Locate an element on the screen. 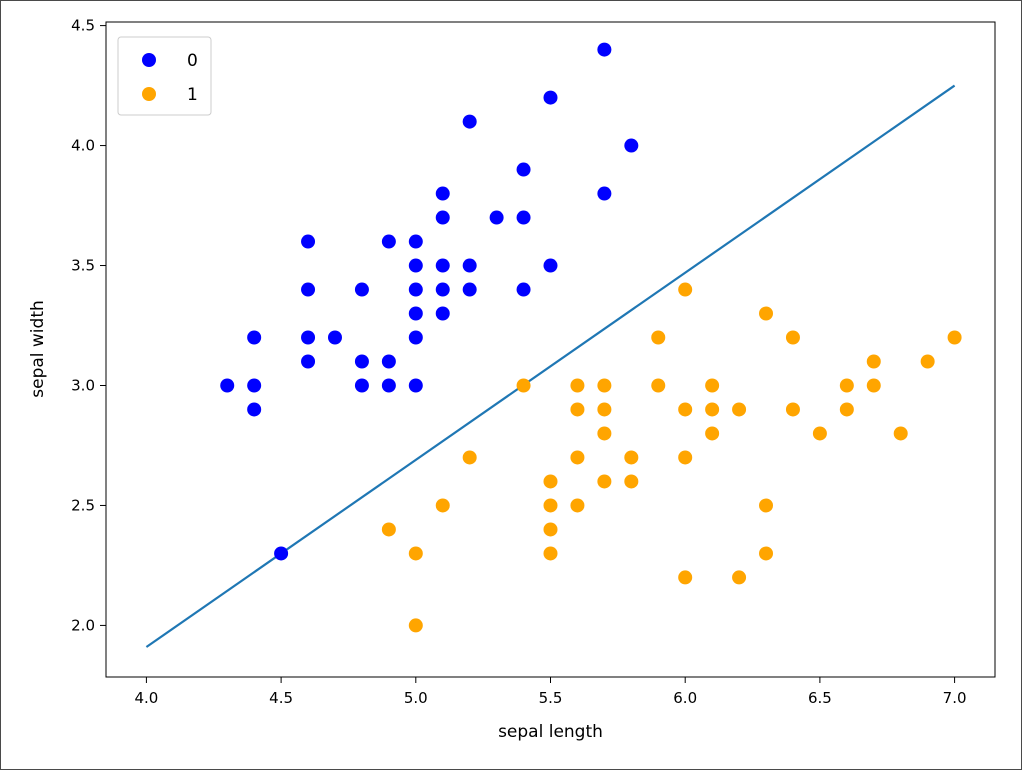 The height and width of the screenshot is (770, 1022). x-tick-label: 4.5 is located at coordinates (281, 698).